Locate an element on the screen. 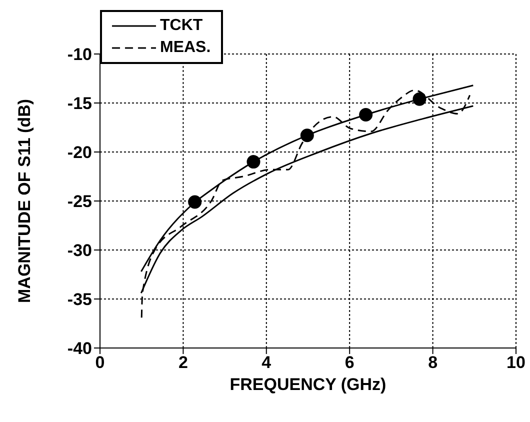  y-tick-label: -10 is located at coordinates (79, 54).